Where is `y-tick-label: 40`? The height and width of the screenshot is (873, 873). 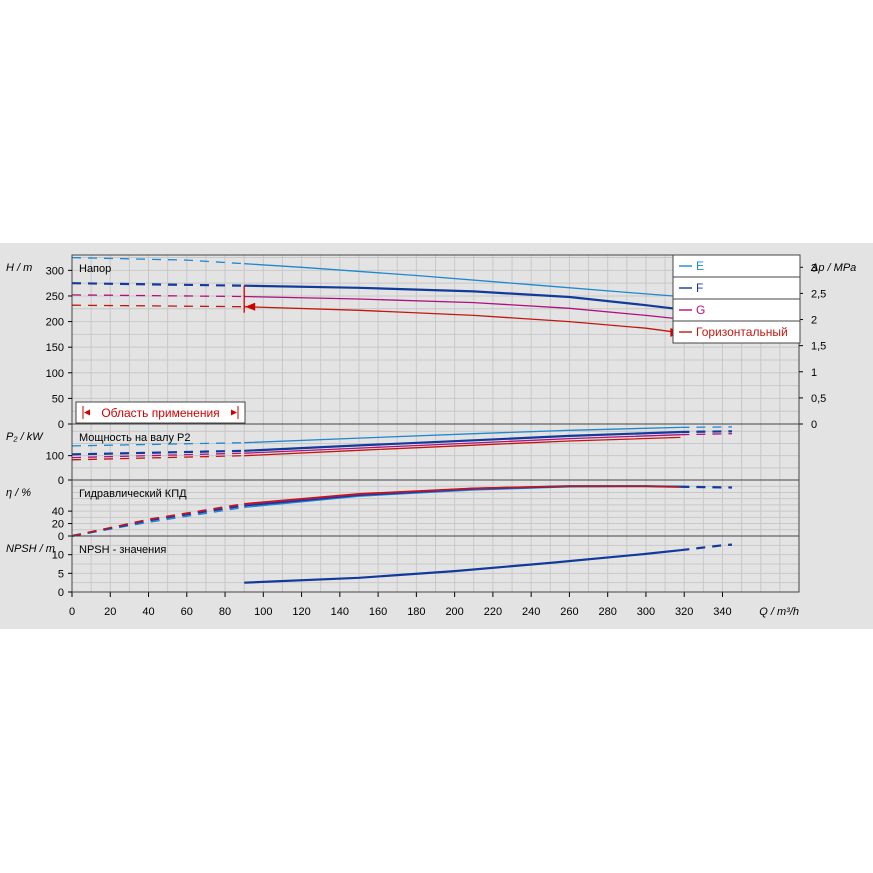 y-tick-label: 40 is located at coordinates (58, 512).